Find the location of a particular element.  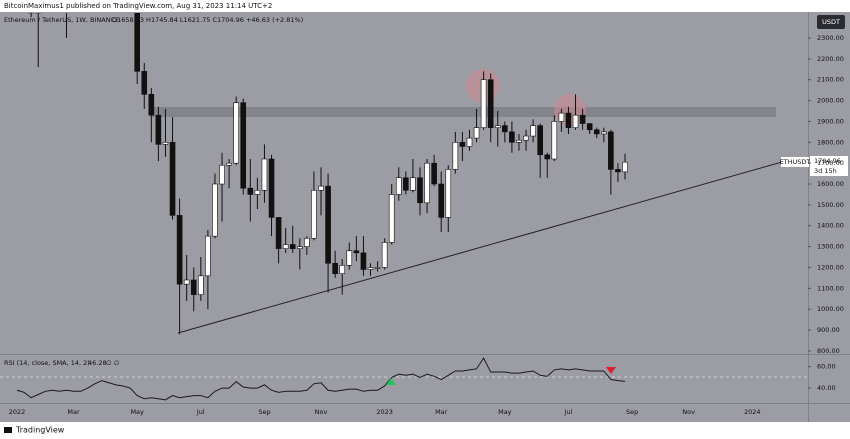

x-tick-label: 2024 is located at coordinates (752, 412).